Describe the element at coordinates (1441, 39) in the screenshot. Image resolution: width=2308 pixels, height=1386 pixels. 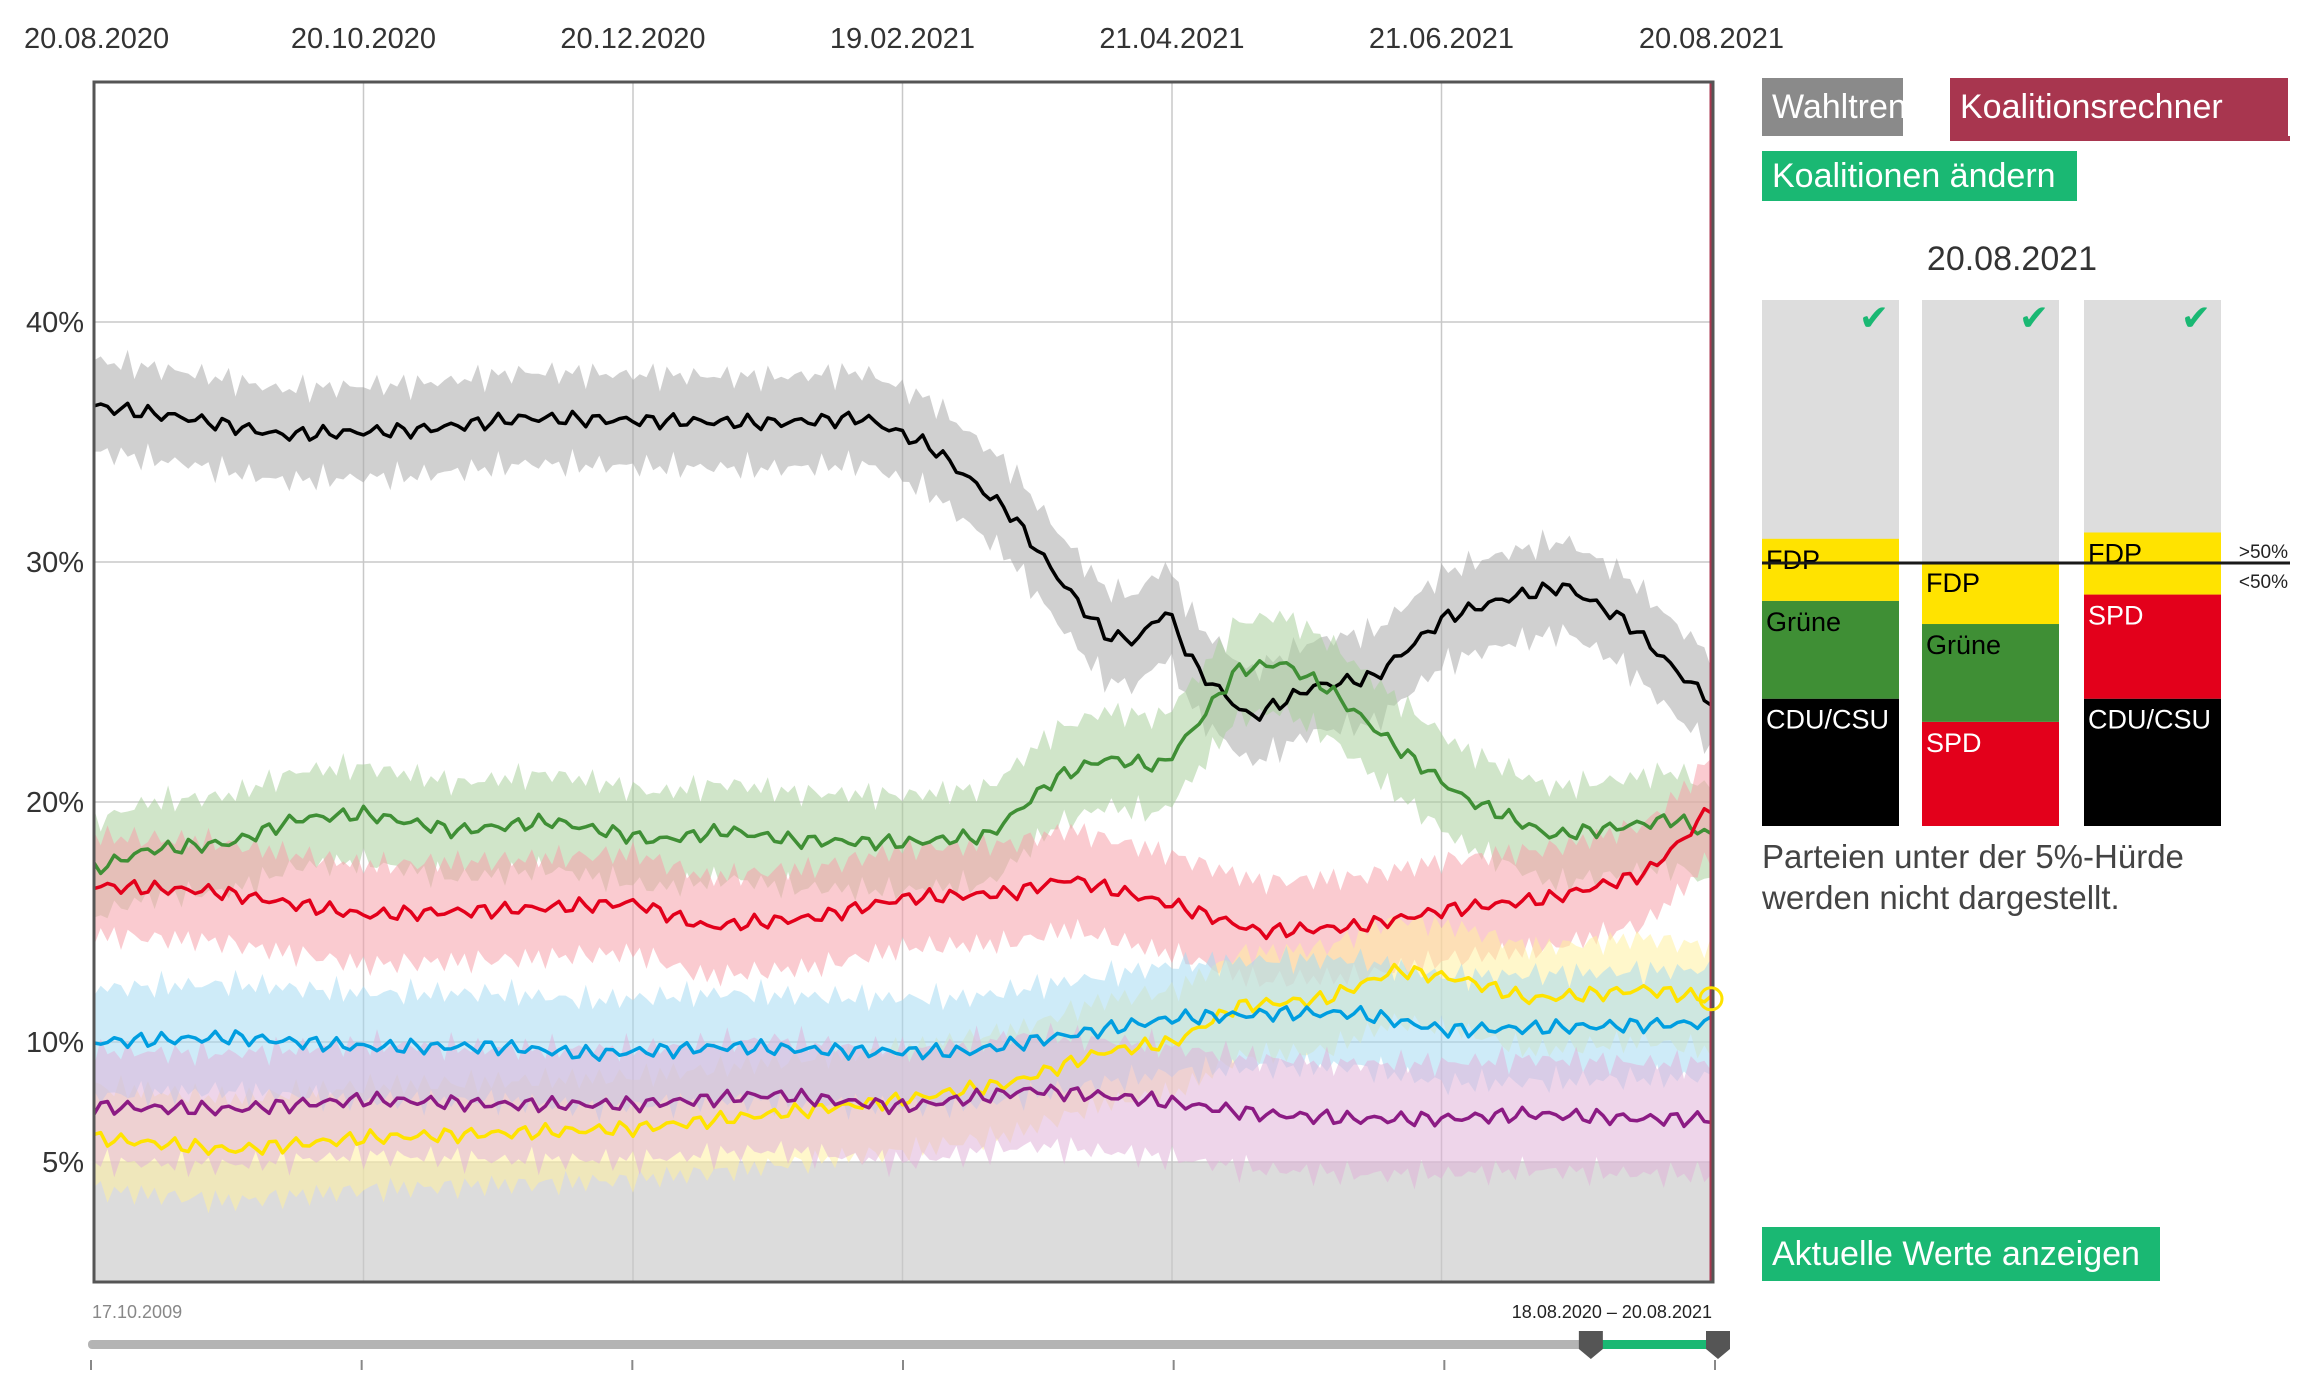
I see `x-tick-label: 21.06.2021` at that location.